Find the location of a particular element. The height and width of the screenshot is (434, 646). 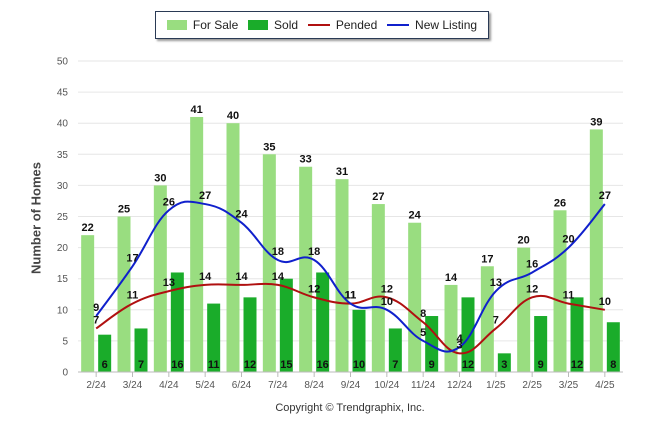

data-label-for-sale: 14 is located at coordinates (451, 278).